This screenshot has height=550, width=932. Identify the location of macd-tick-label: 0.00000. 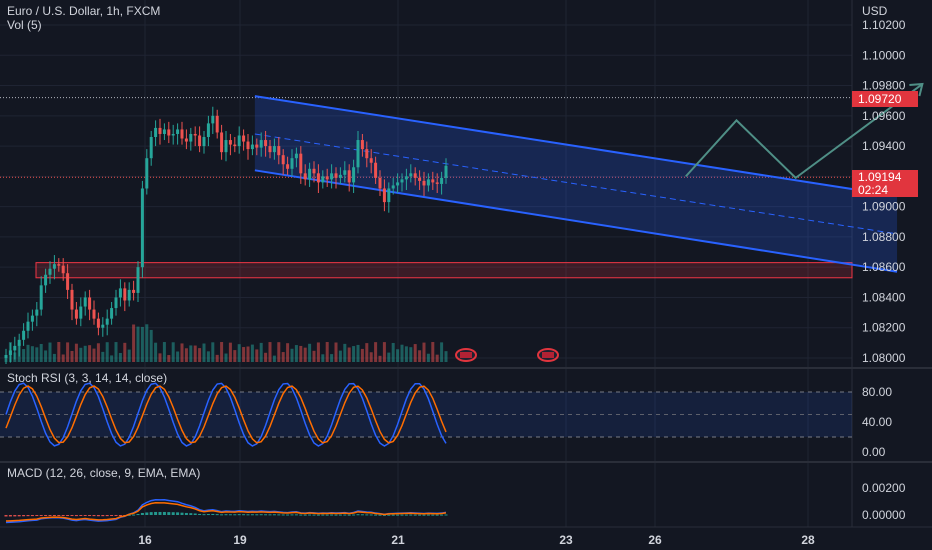
(884, 515).